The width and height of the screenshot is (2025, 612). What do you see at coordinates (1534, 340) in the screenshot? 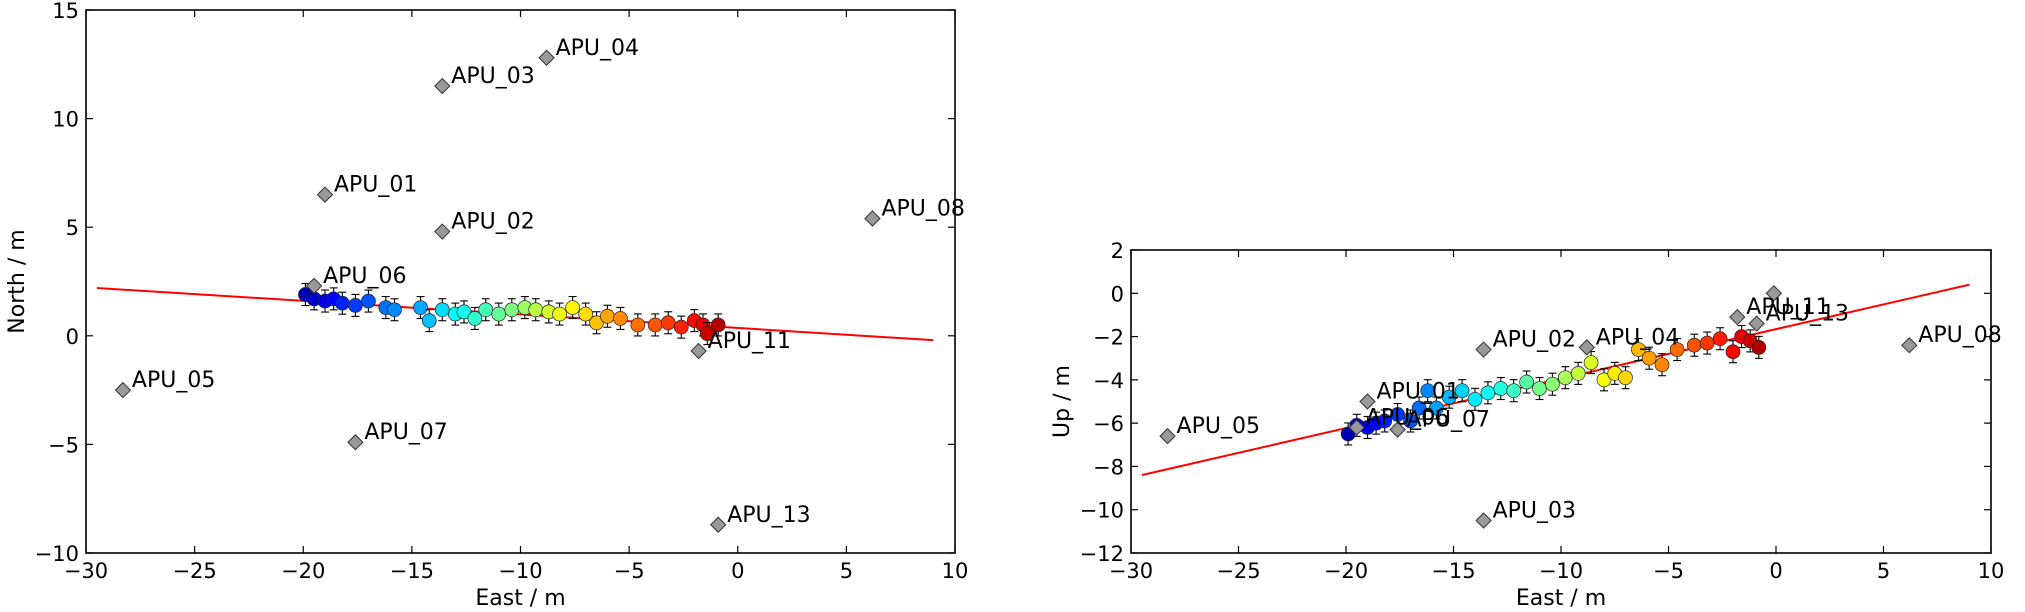
I see `chart1-station-label: APU_02` at bounding box center [1534, 340].